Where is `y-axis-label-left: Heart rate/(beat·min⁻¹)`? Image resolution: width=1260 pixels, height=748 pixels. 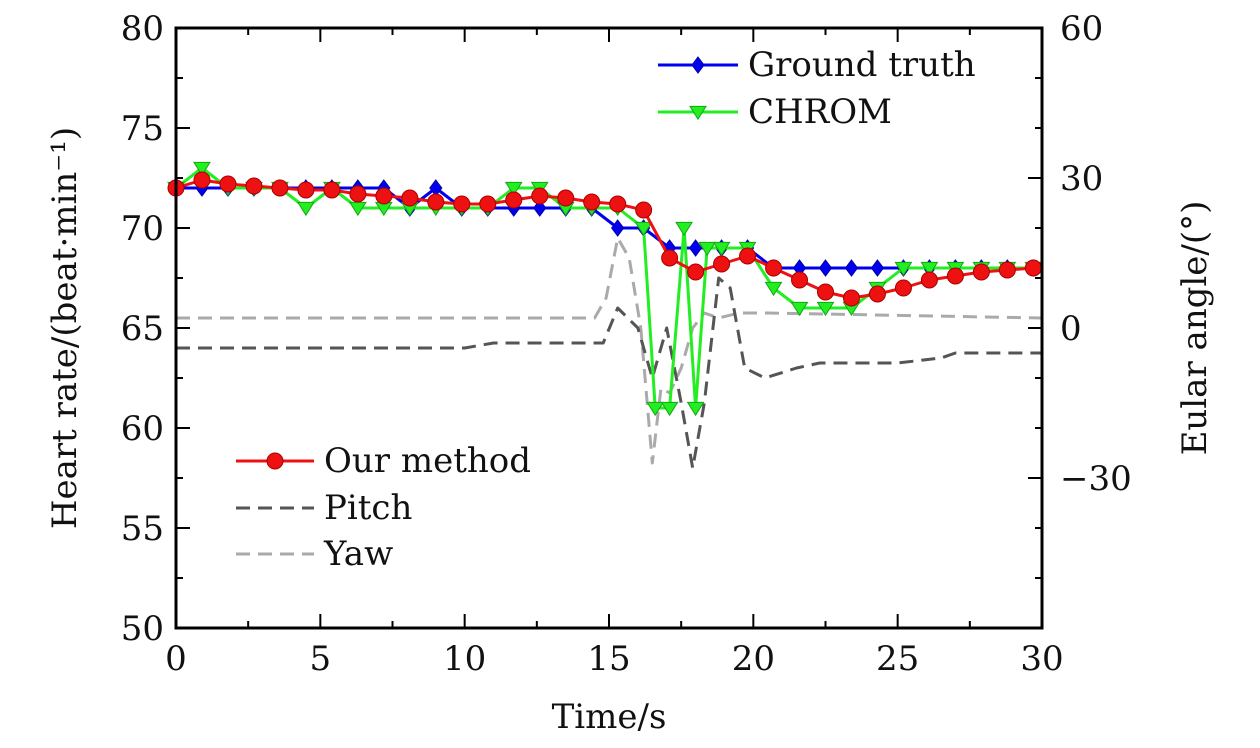
y-axis-label-left: Heart rate/(beat·min⁻¹) is located at coordinates (65, 328).